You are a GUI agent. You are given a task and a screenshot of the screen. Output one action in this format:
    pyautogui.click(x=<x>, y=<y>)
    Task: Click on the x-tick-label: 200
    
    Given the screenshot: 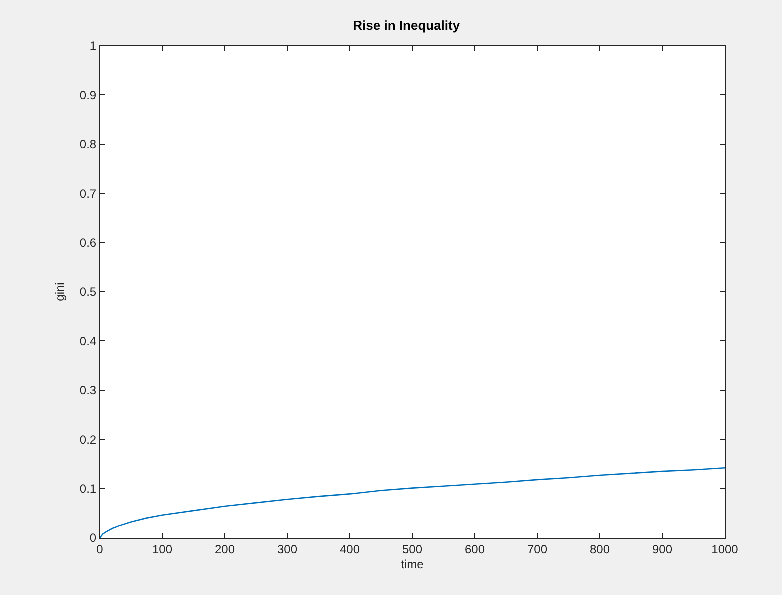 What is the action you would take?
    pyautogui.click(x=225, y=549)
    